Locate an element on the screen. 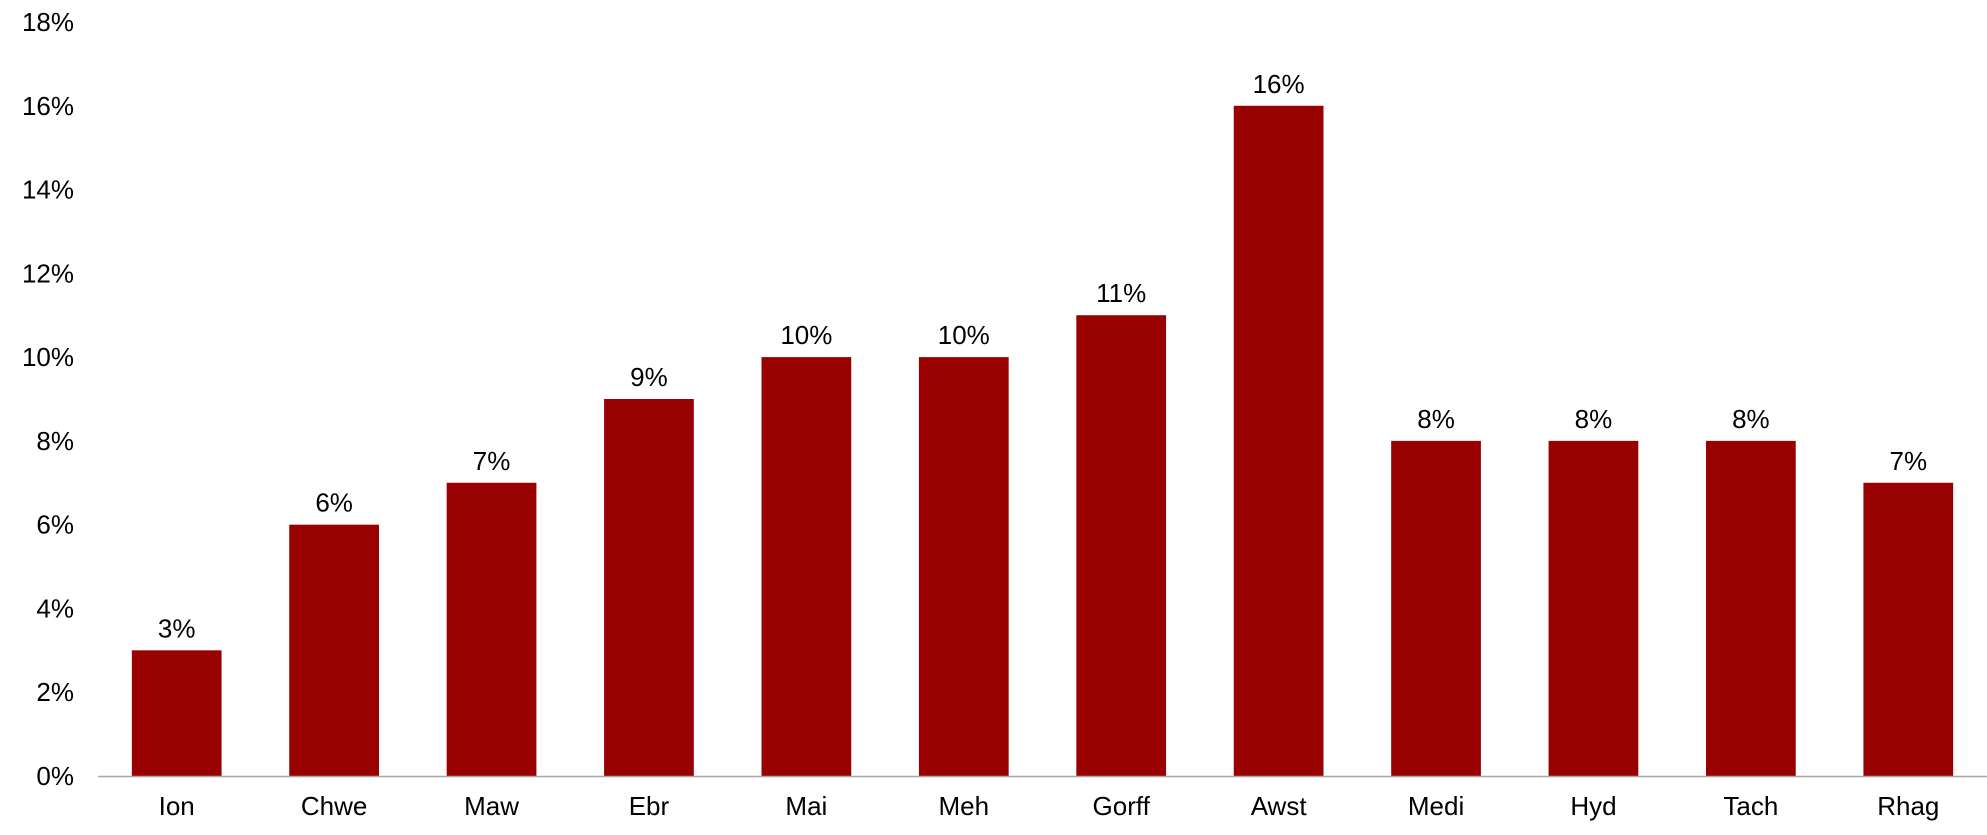  x-tick-label: Awst is located at coordinates (1279, 806).